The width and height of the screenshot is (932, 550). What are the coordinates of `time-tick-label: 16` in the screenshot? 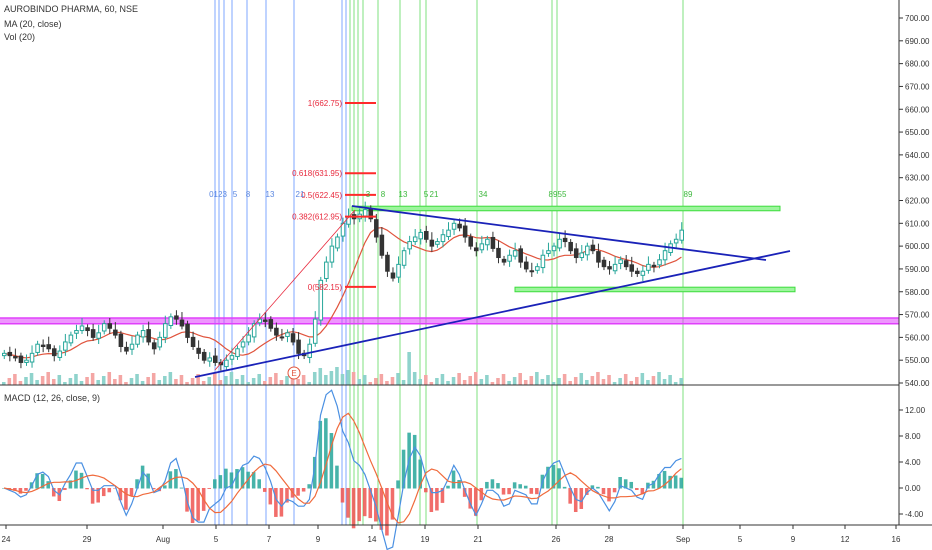 It's located at (896, 539).